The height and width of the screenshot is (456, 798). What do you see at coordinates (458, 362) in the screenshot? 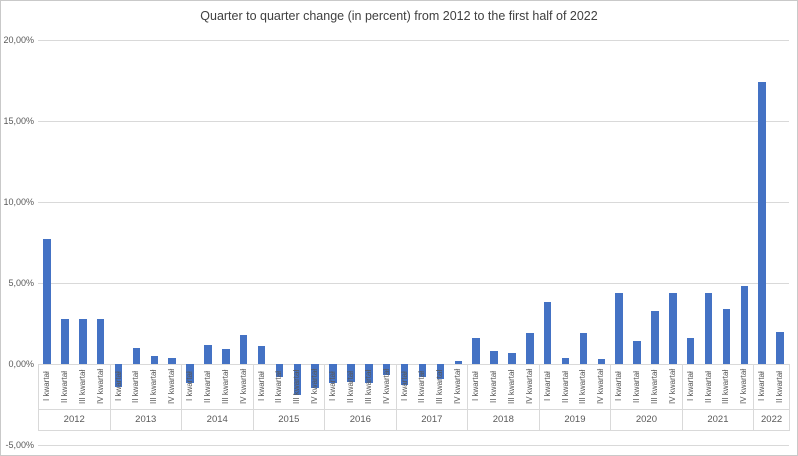
I see `bar-2017-Q4` at bounding box center [458, 362].